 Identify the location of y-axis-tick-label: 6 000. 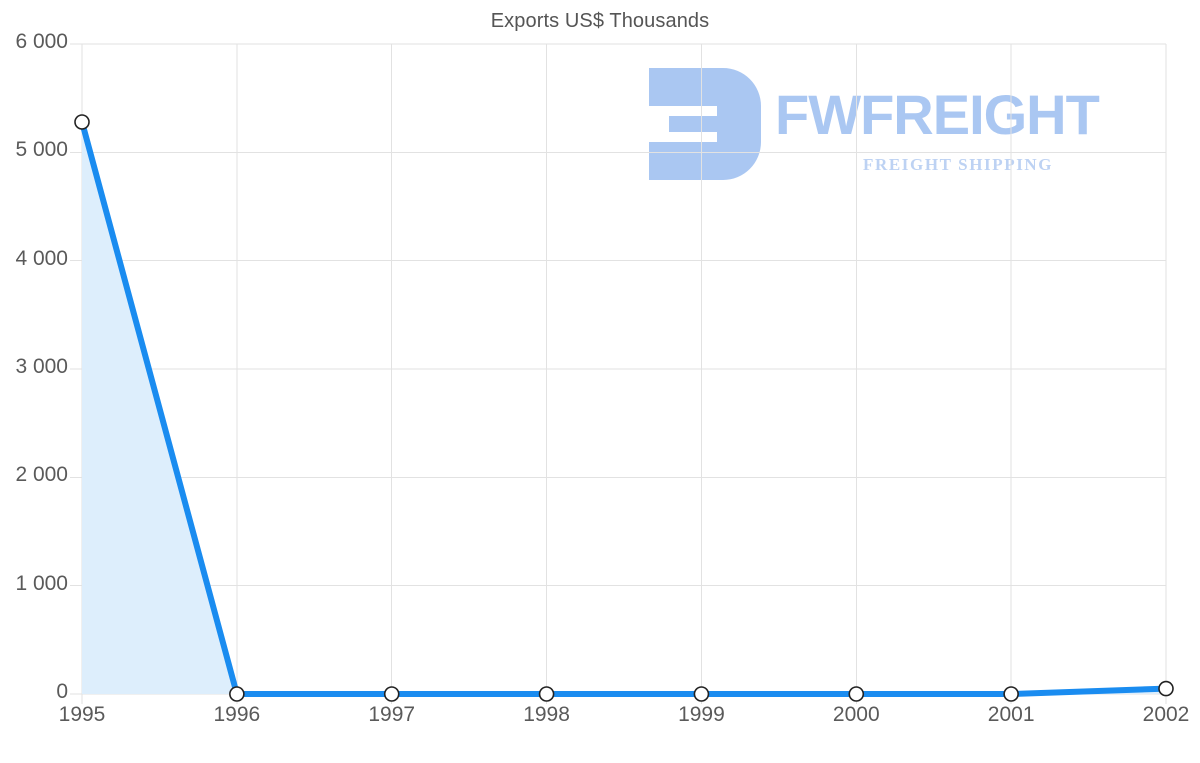
(41, 41).